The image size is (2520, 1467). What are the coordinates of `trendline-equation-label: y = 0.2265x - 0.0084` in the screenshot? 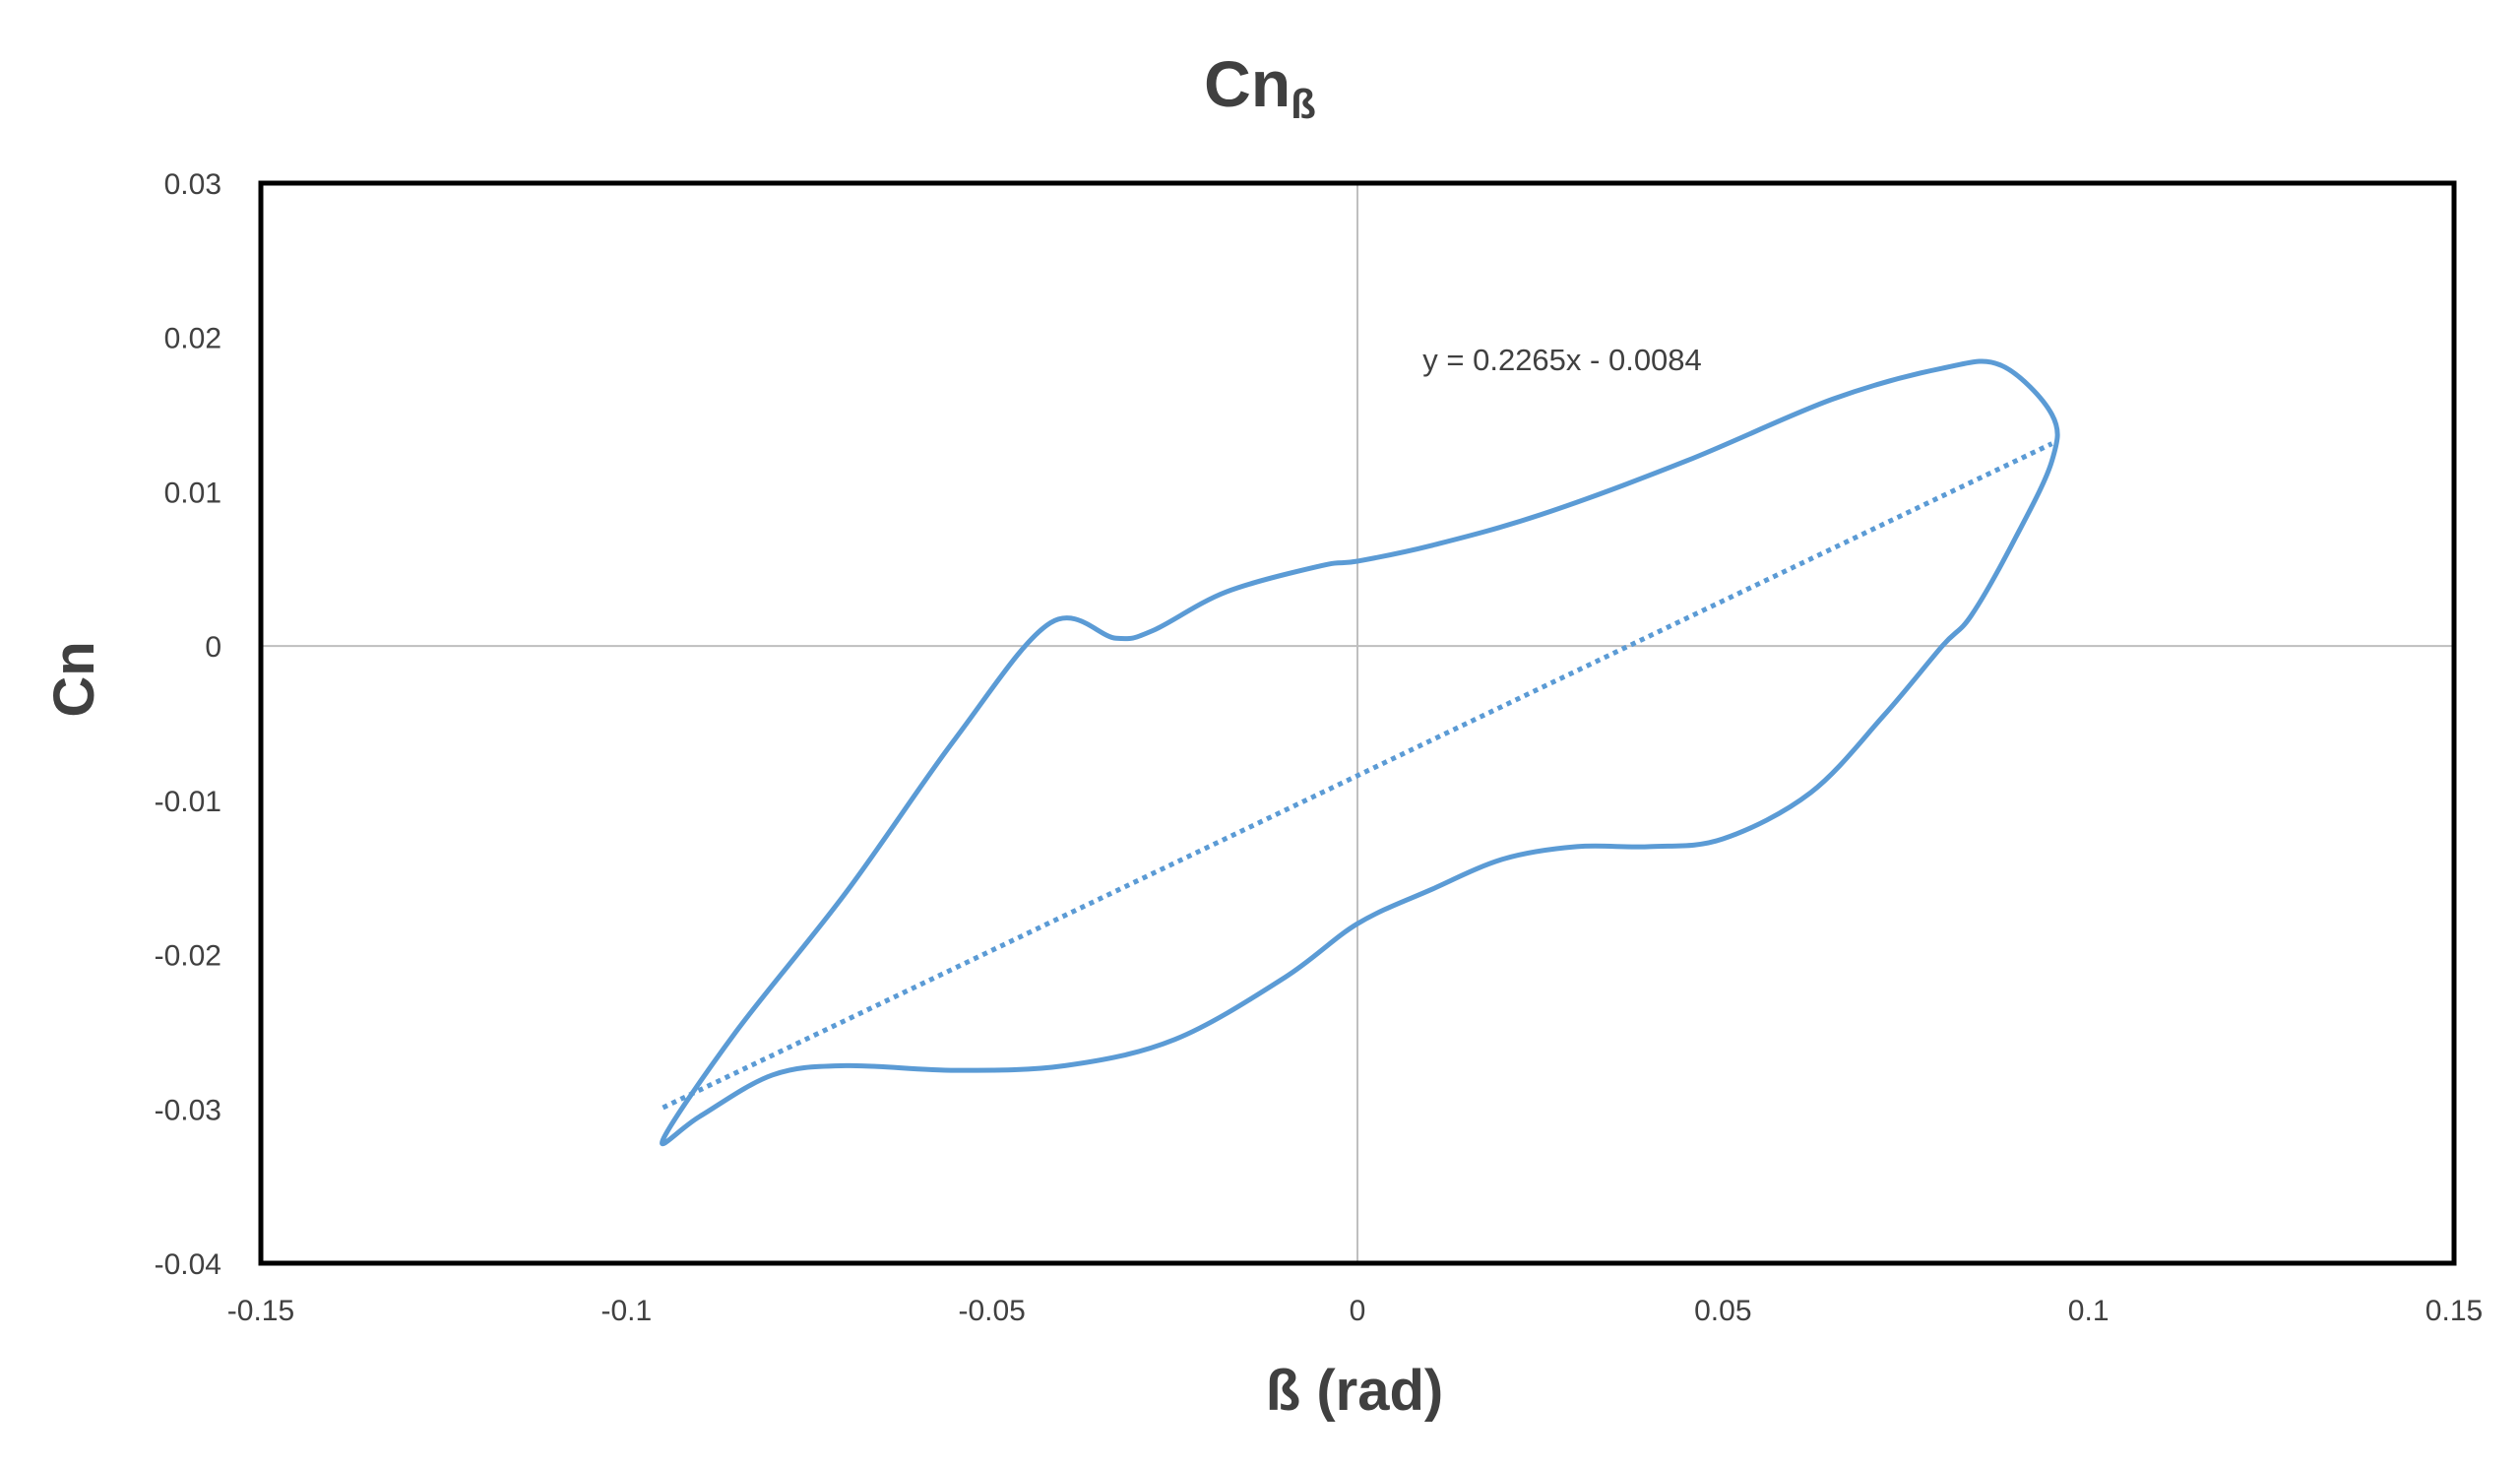 It's located at (1562, 360).